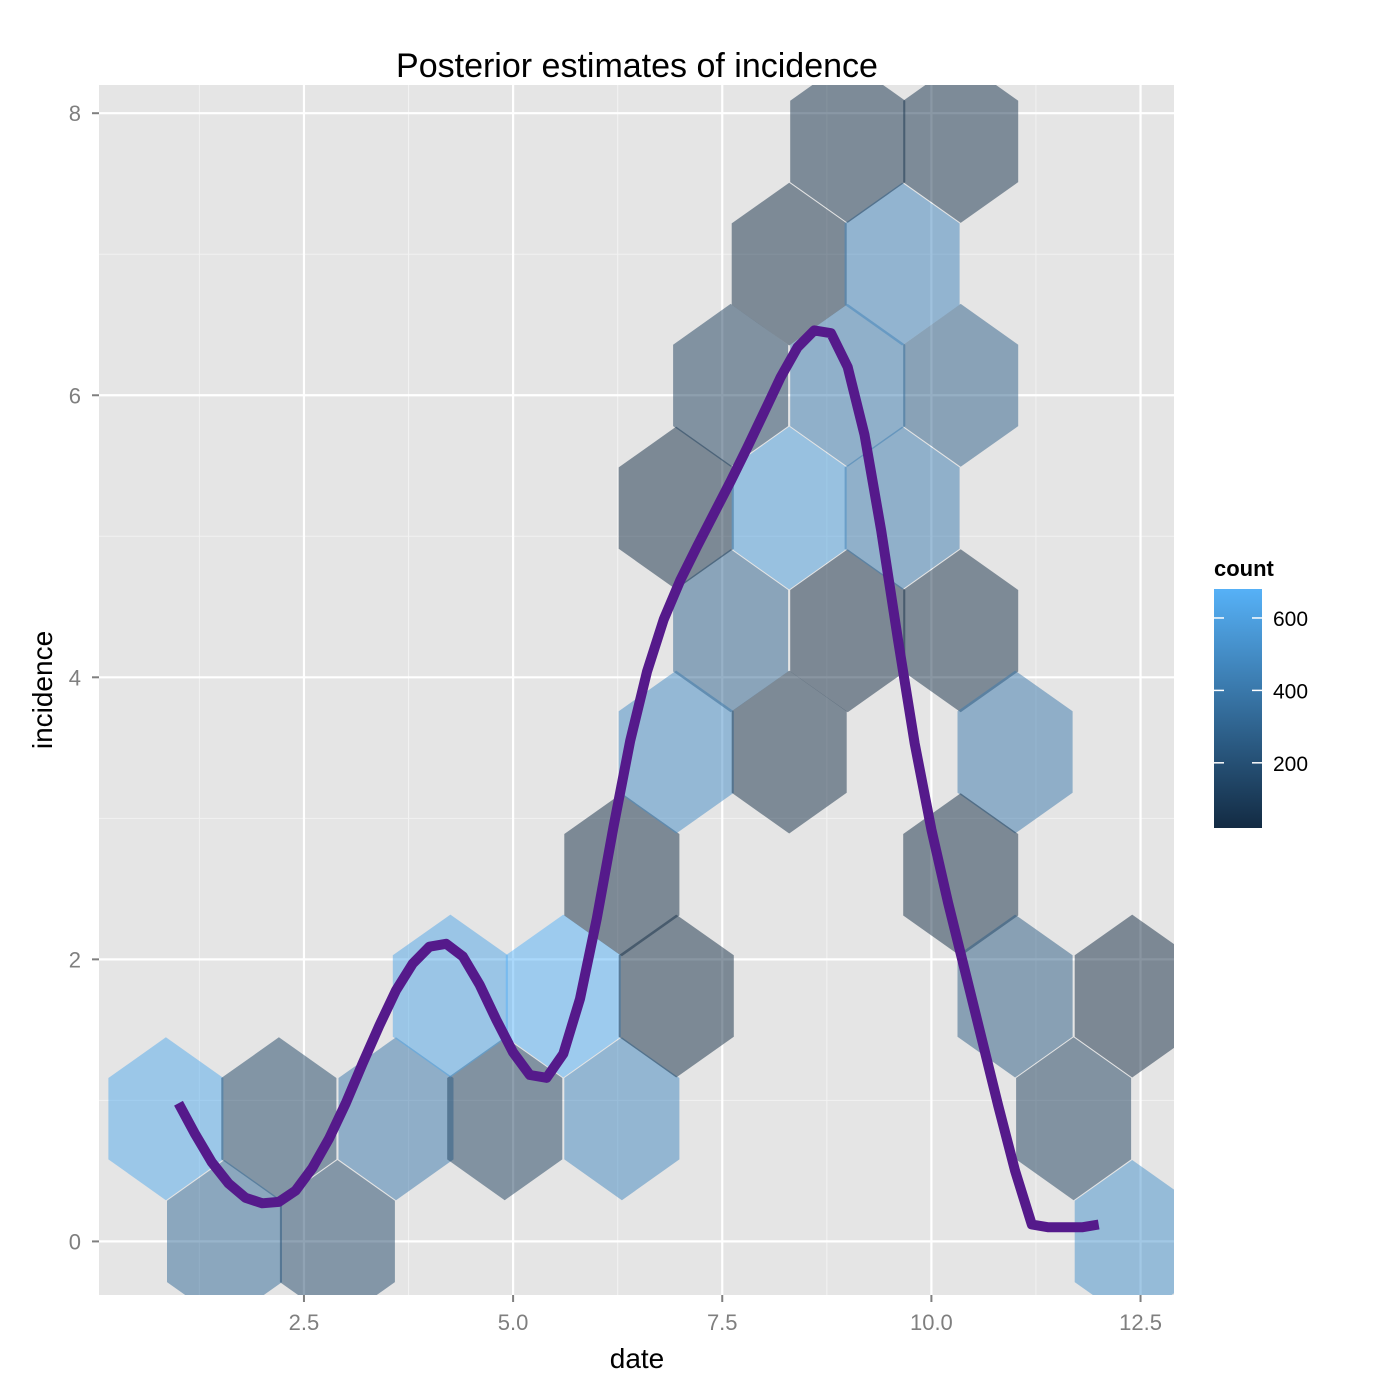  Describe the element at coordinates (75, 959) in the screenshot. I see `y-tick-label: 2` at that location.